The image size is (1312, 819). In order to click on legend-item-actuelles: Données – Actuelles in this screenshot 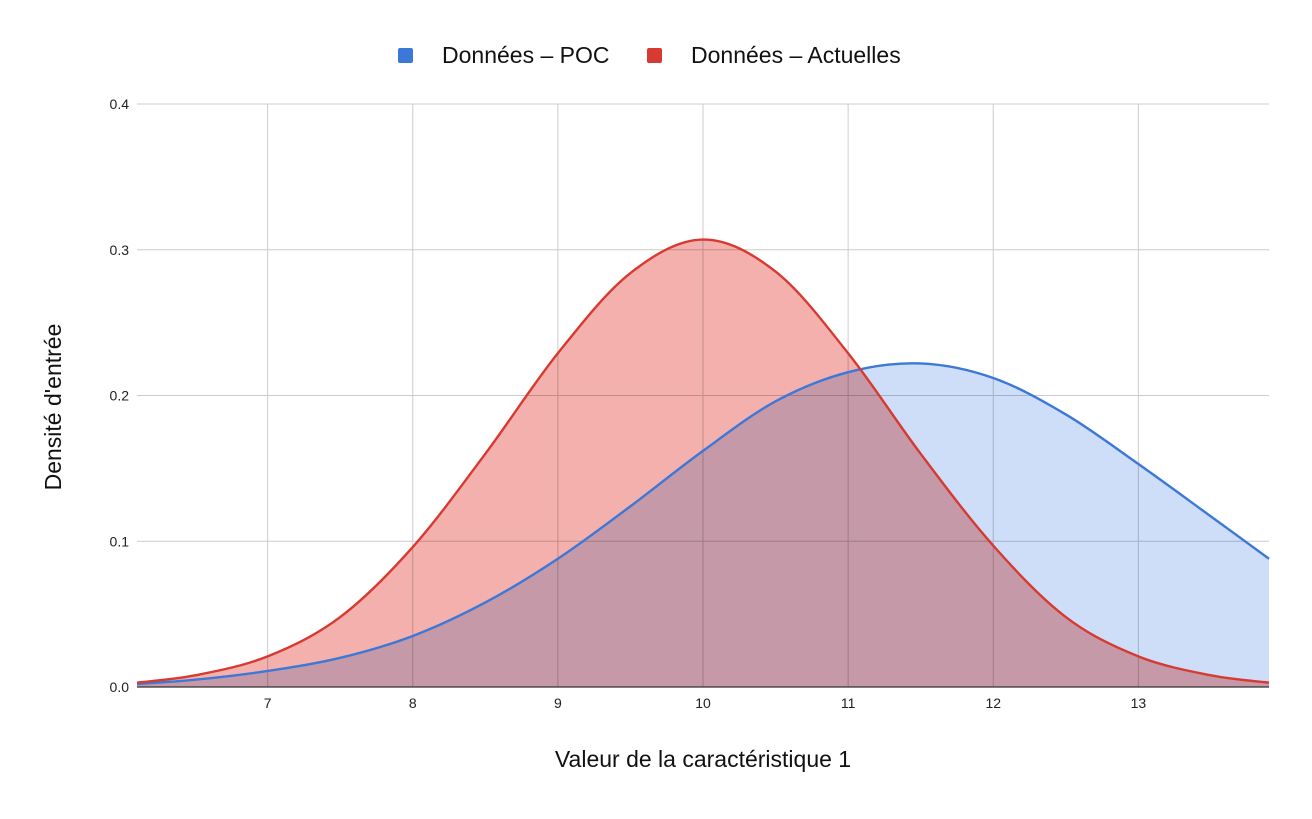, I will do `click(774, 55)`.